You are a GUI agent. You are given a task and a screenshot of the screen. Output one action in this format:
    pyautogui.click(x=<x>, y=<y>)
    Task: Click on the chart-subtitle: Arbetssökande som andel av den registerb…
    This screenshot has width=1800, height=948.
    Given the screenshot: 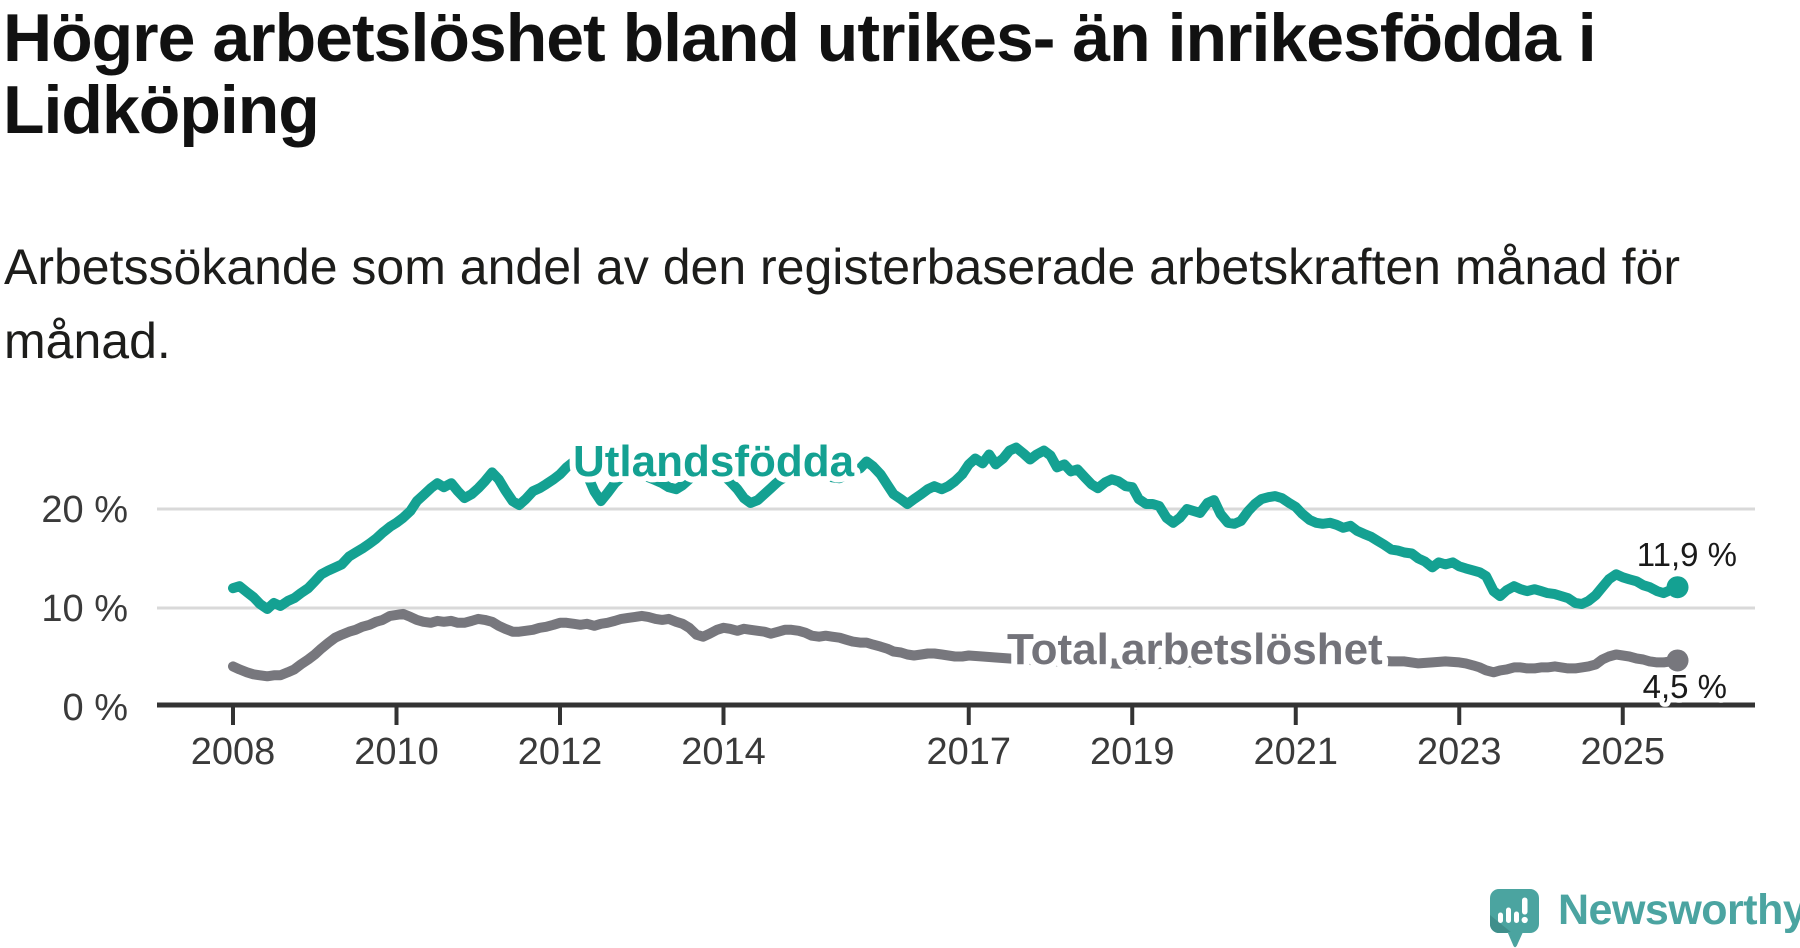 What is the action you would take?
    pyautogui.click(x=842, y=304)
    